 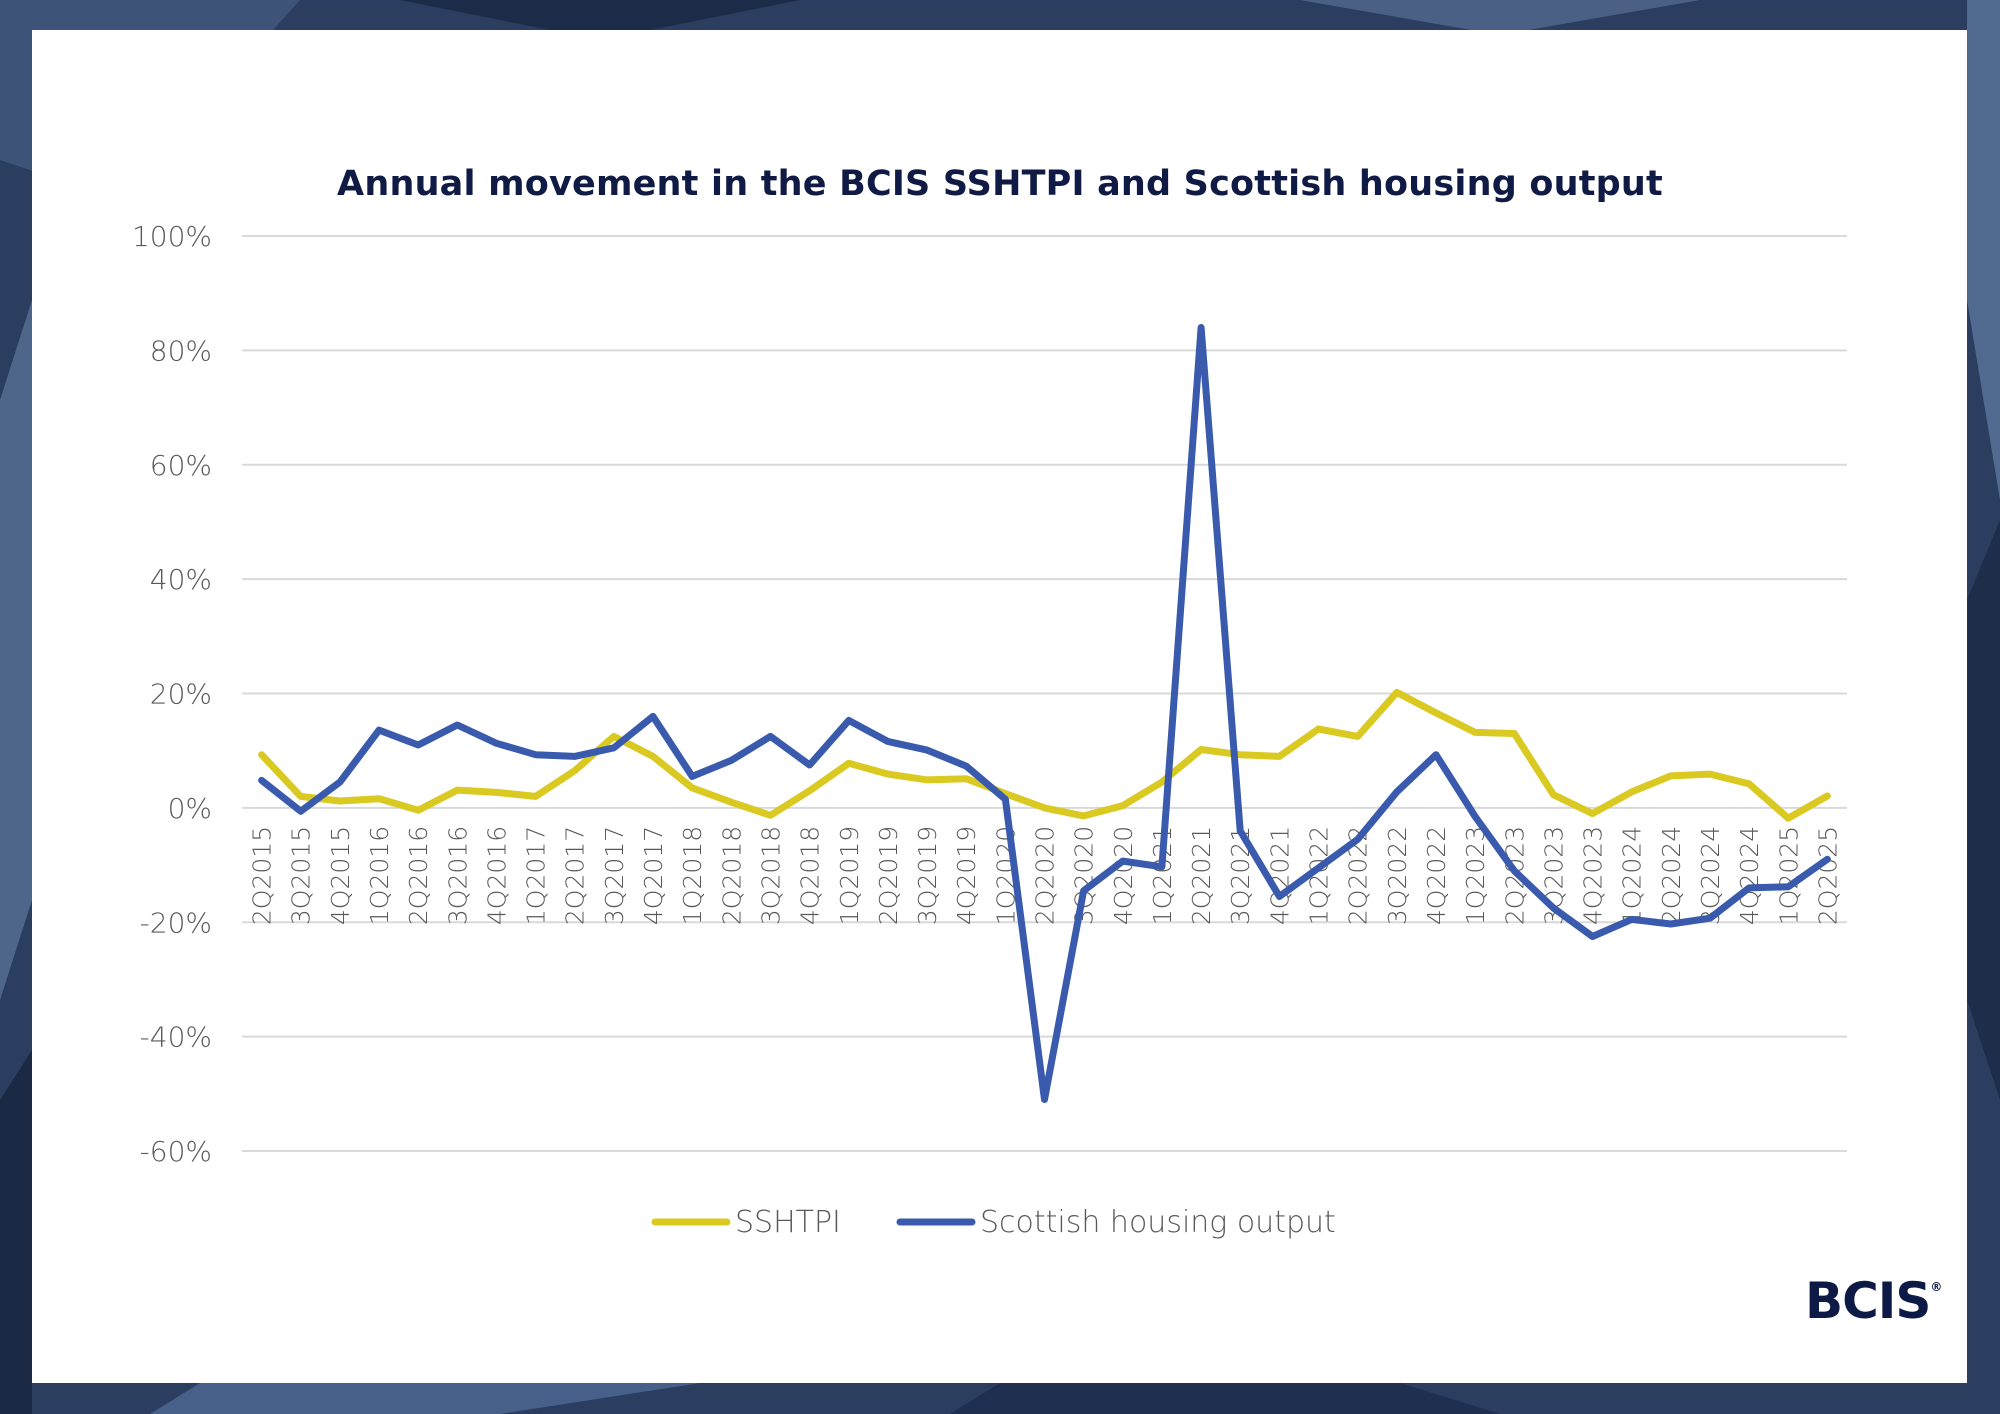 What do you see at coordinates (653, 875) in the screenshot?
I see `x-tick-label: 4Q2017` at bounding box center [653, 875].